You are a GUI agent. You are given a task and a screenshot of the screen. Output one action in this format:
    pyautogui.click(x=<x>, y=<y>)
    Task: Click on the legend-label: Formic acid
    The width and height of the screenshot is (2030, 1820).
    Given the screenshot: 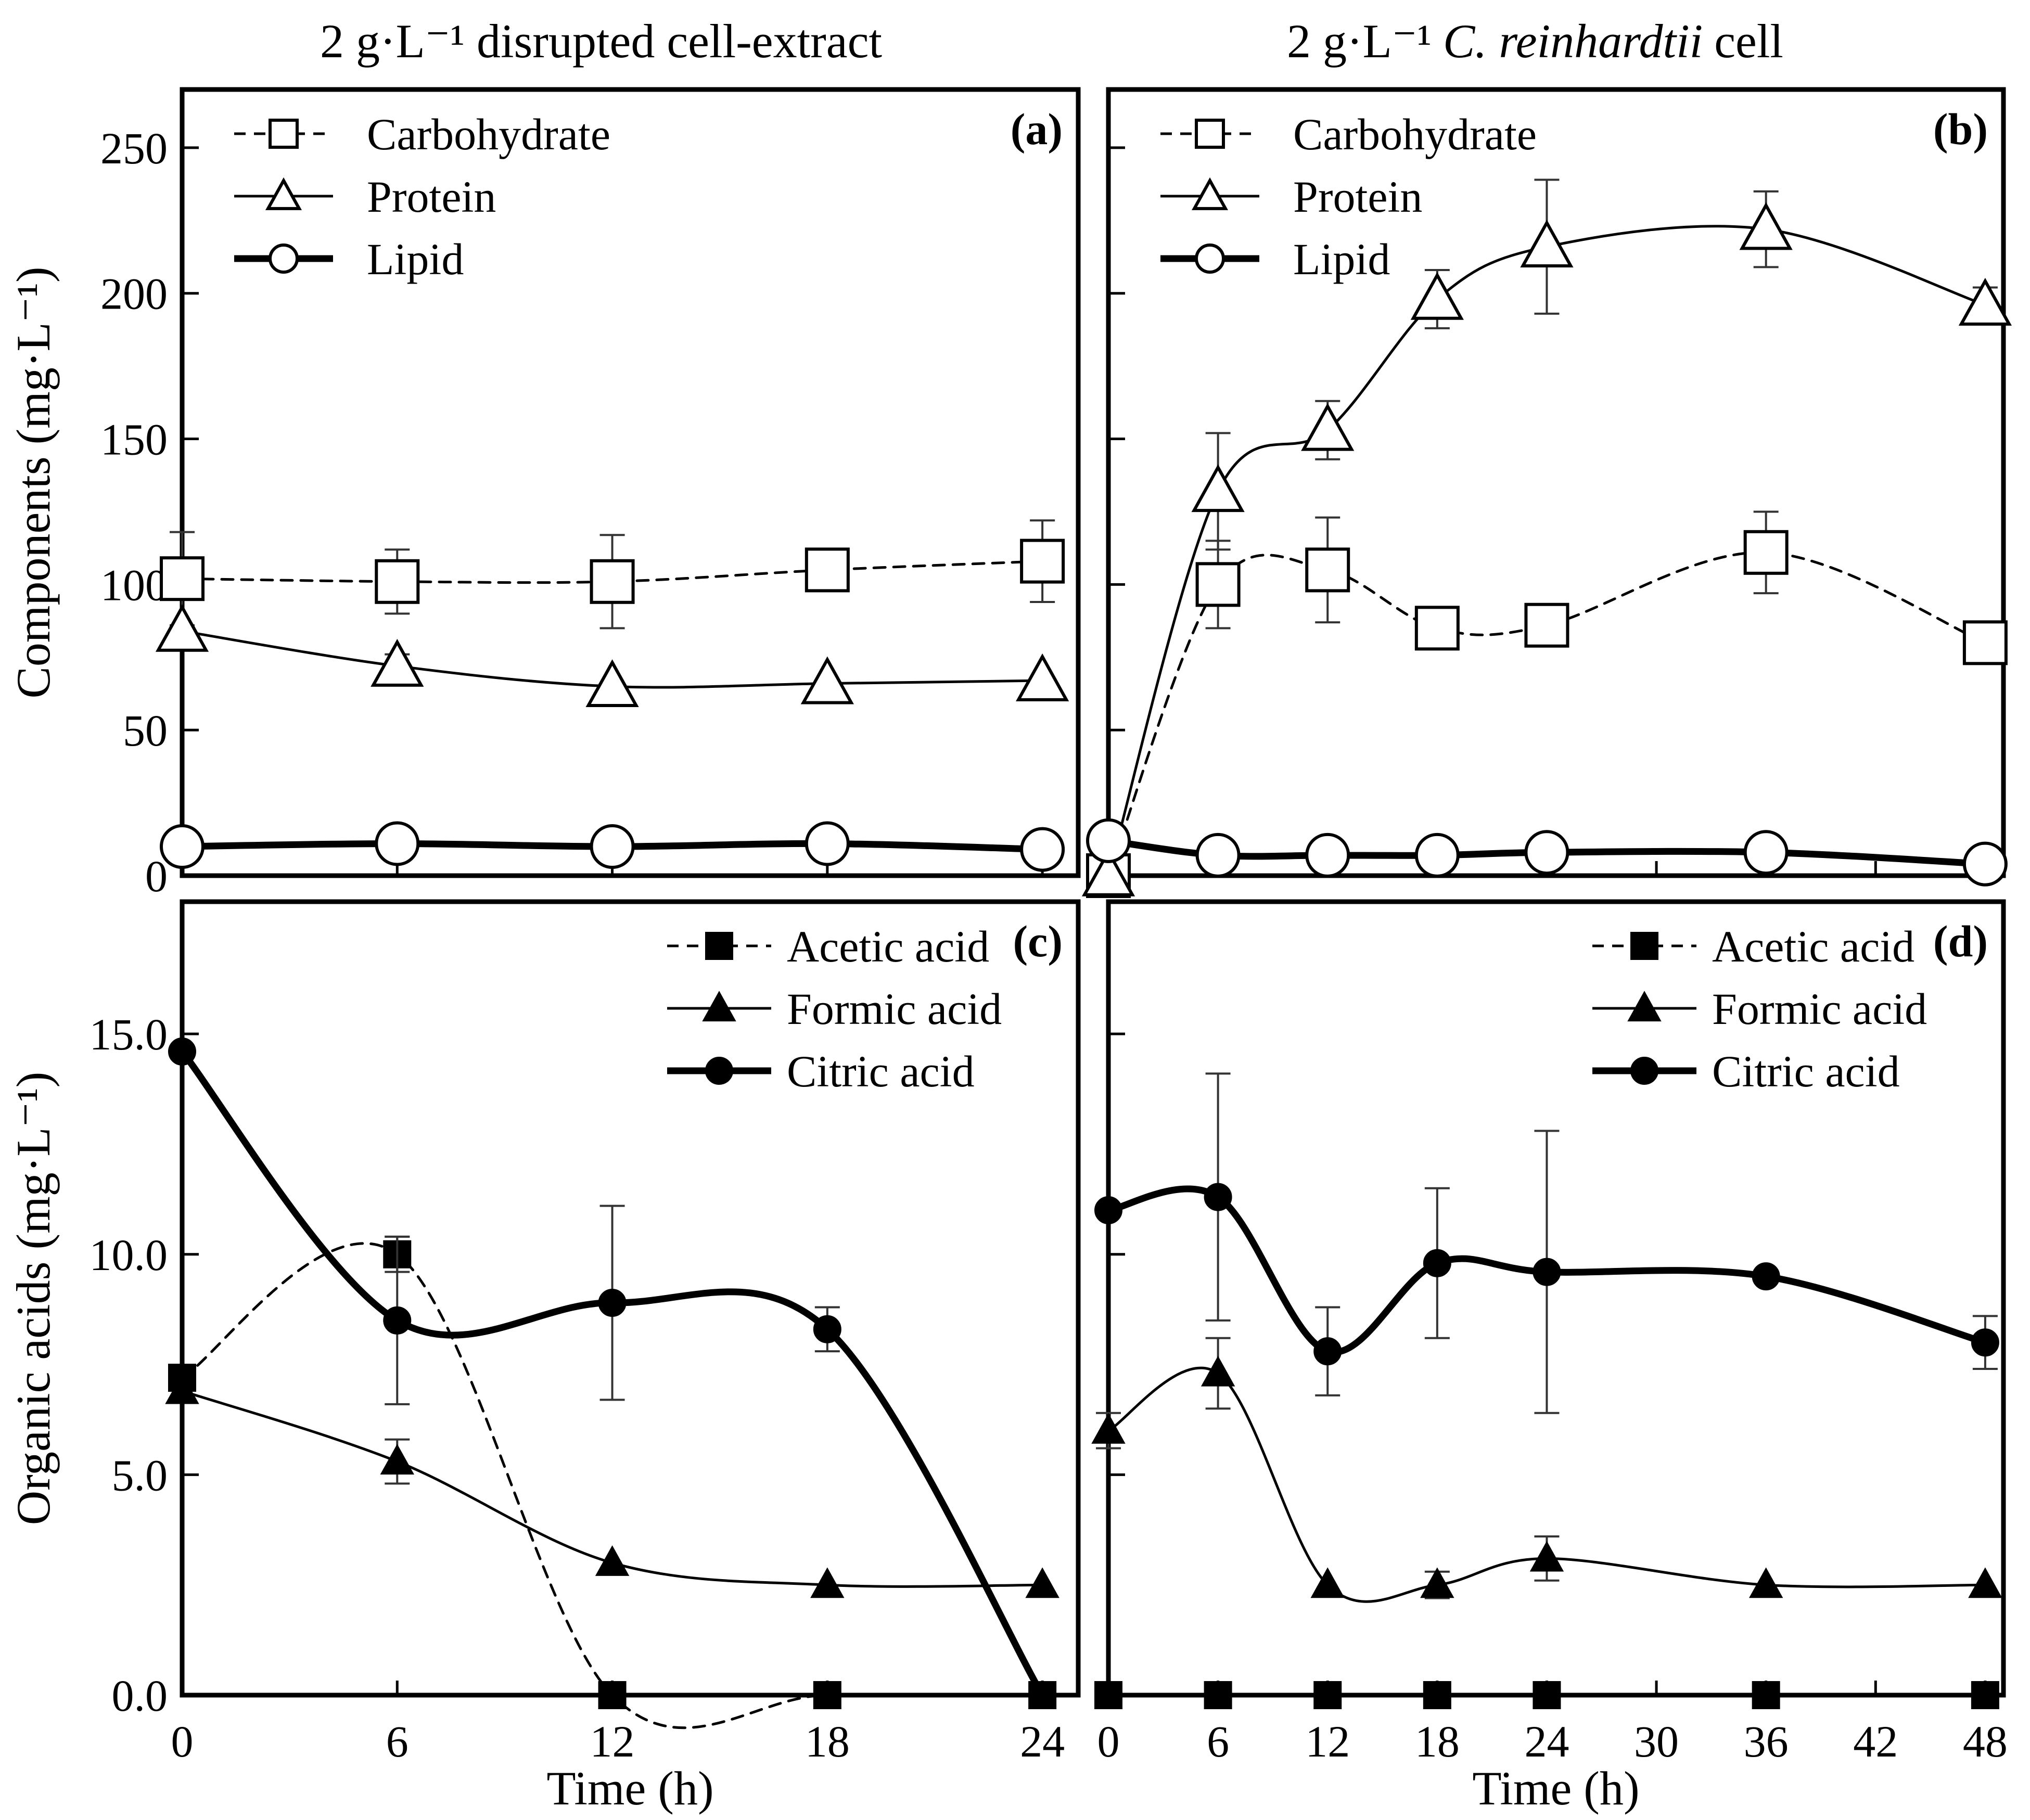 What is the action you would take?
    pyautogui.click(x=895, y=1009)
    